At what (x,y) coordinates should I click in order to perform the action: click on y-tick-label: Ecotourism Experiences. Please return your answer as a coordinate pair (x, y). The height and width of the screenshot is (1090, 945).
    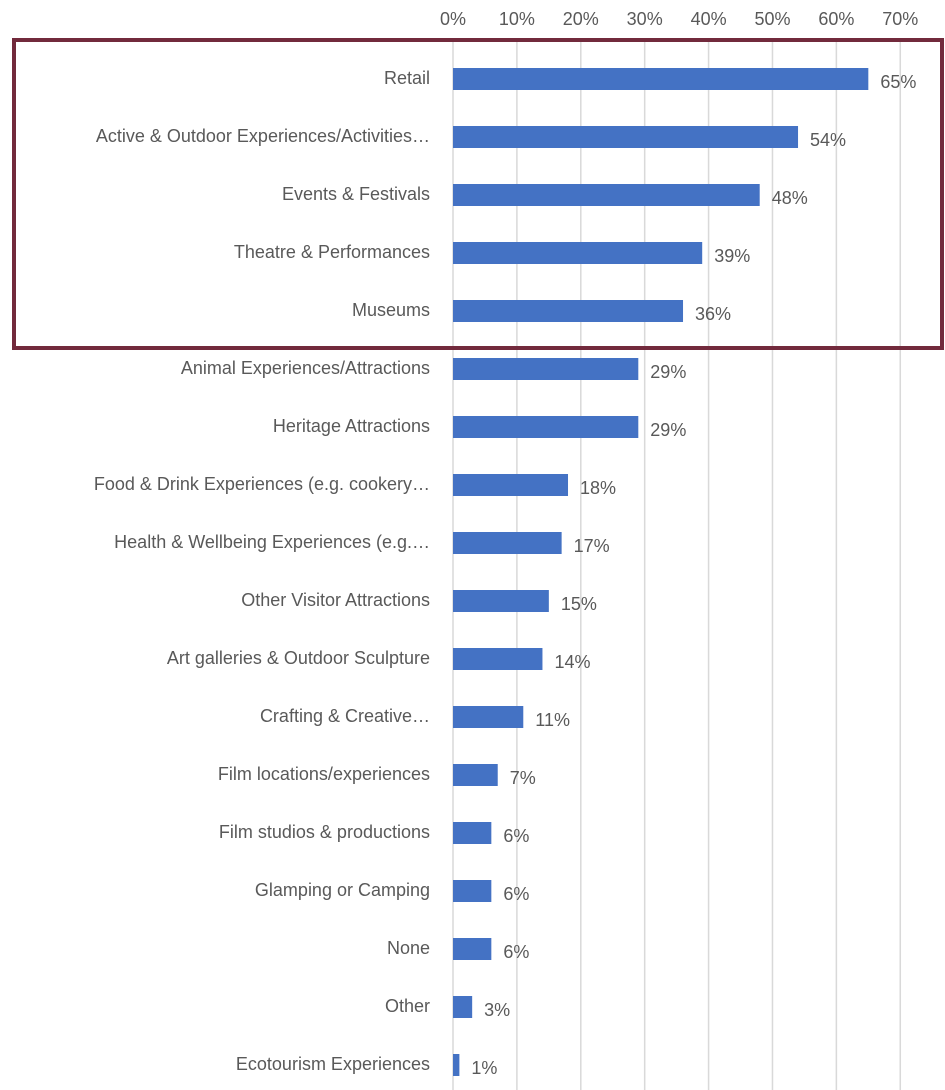
    Looking at the image, I should click on (333, 1064).